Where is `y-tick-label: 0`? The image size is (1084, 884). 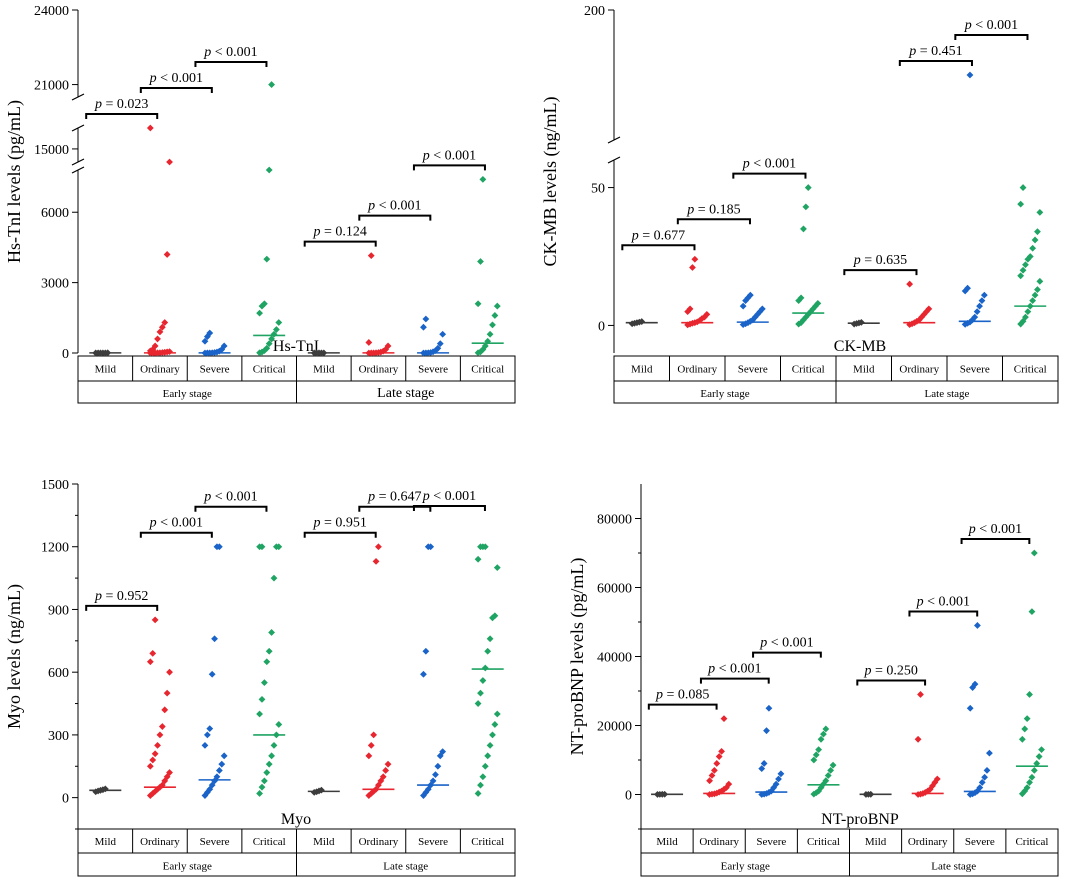 y-tick-label: 0 is located at coordinates (65, 354).